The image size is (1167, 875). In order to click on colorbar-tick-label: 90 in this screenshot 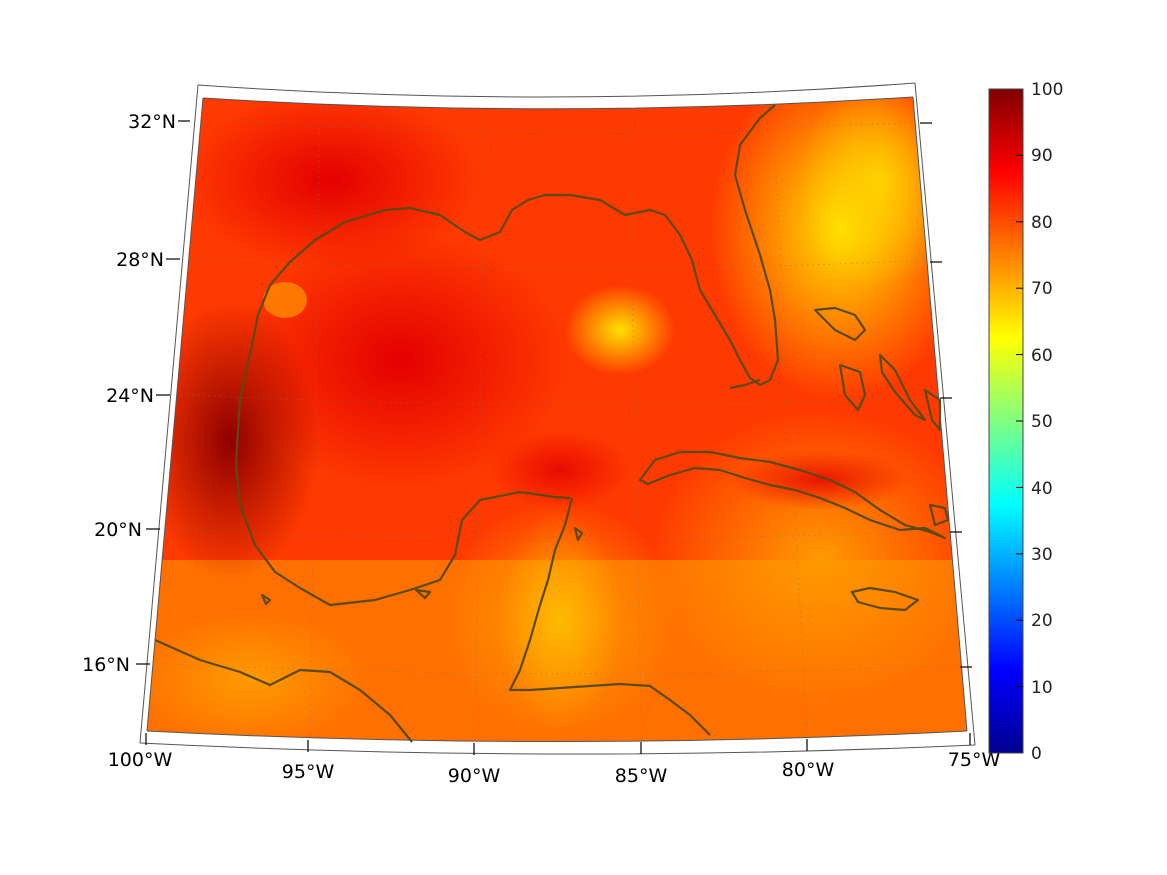, I will do `click(1042, 156)`.